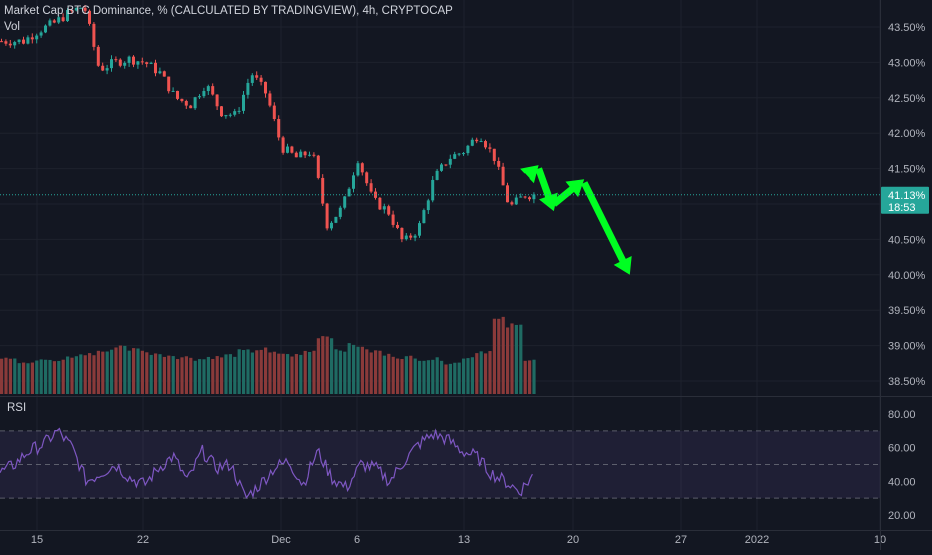 The height and width of the screenshot is (555, 932). I want to click on price-tag-value: 41.13%, so click(907, 196).